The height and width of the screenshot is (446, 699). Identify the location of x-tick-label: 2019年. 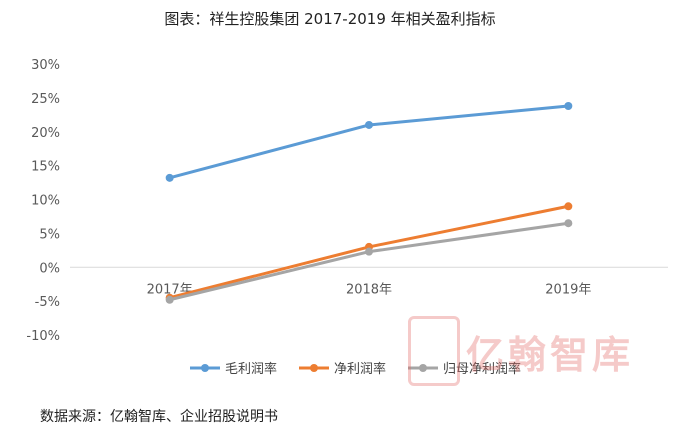
(568, 289).